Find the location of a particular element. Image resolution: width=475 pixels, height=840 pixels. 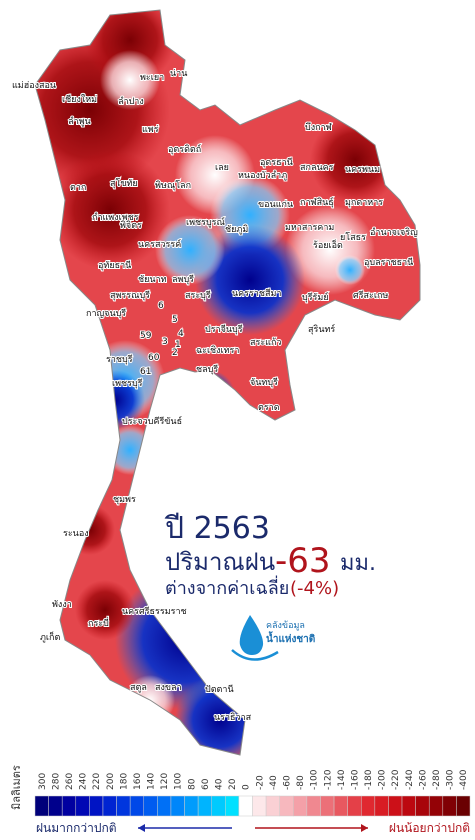

province-label: ประจวบคีรีขันธ์ is located at coordinates (152, 421).